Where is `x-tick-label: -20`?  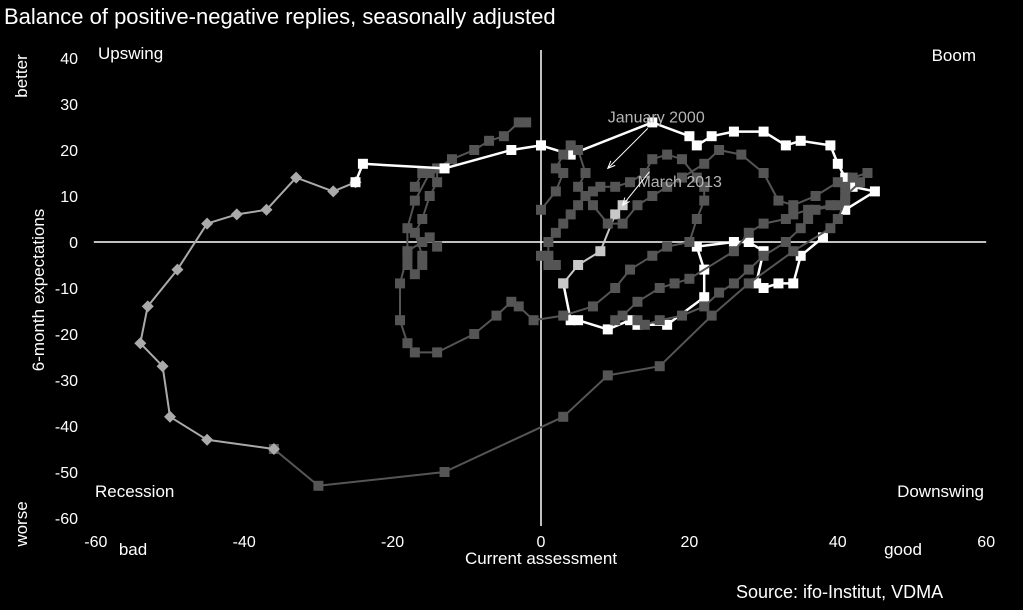 x-tick-label: -20 is located at coordinates (392, 542).